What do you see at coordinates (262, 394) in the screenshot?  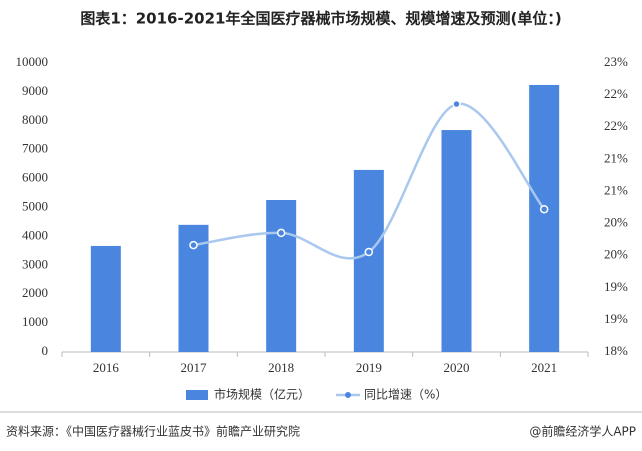 I see `legend-label: 市场规模（亿元）` at bounding box center [262, 394].